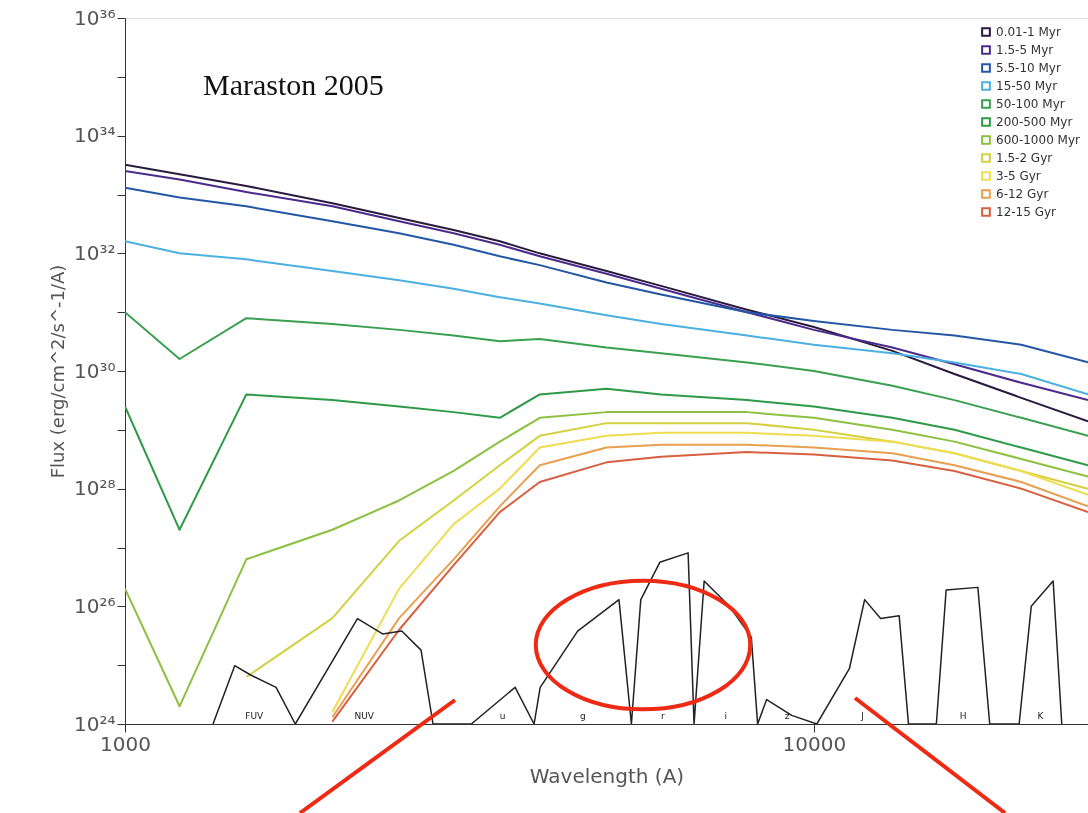  Describe the element at coordinates (95, 488) in the screenshot. I see `y-tick-label: 10²⁸` at that location.